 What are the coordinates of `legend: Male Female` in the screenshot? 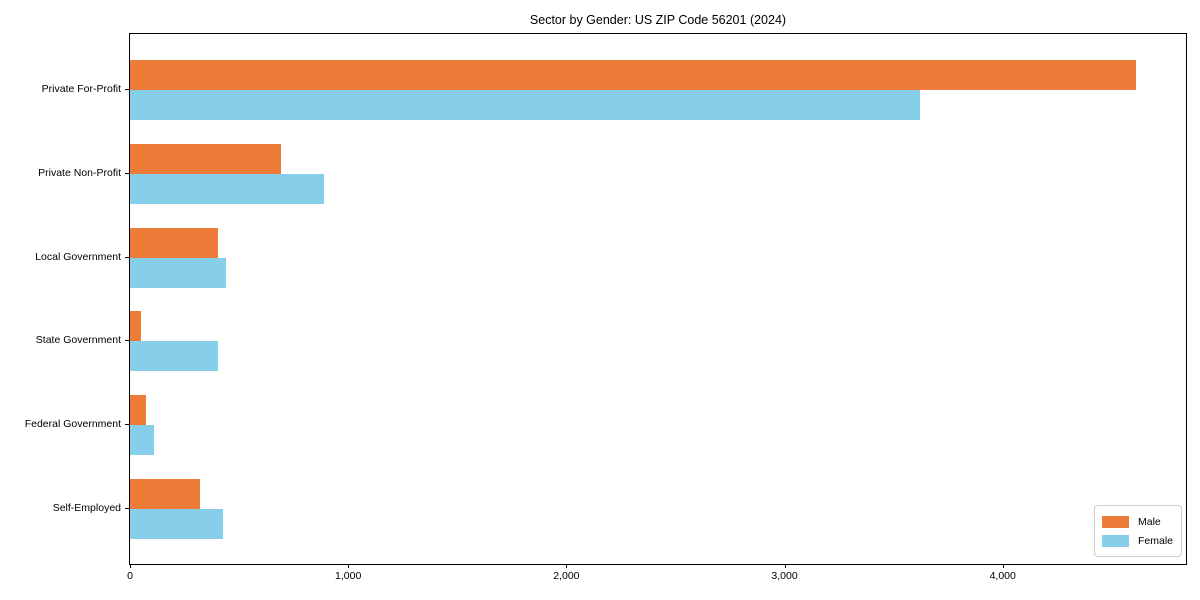 It's located at (1137, 531).